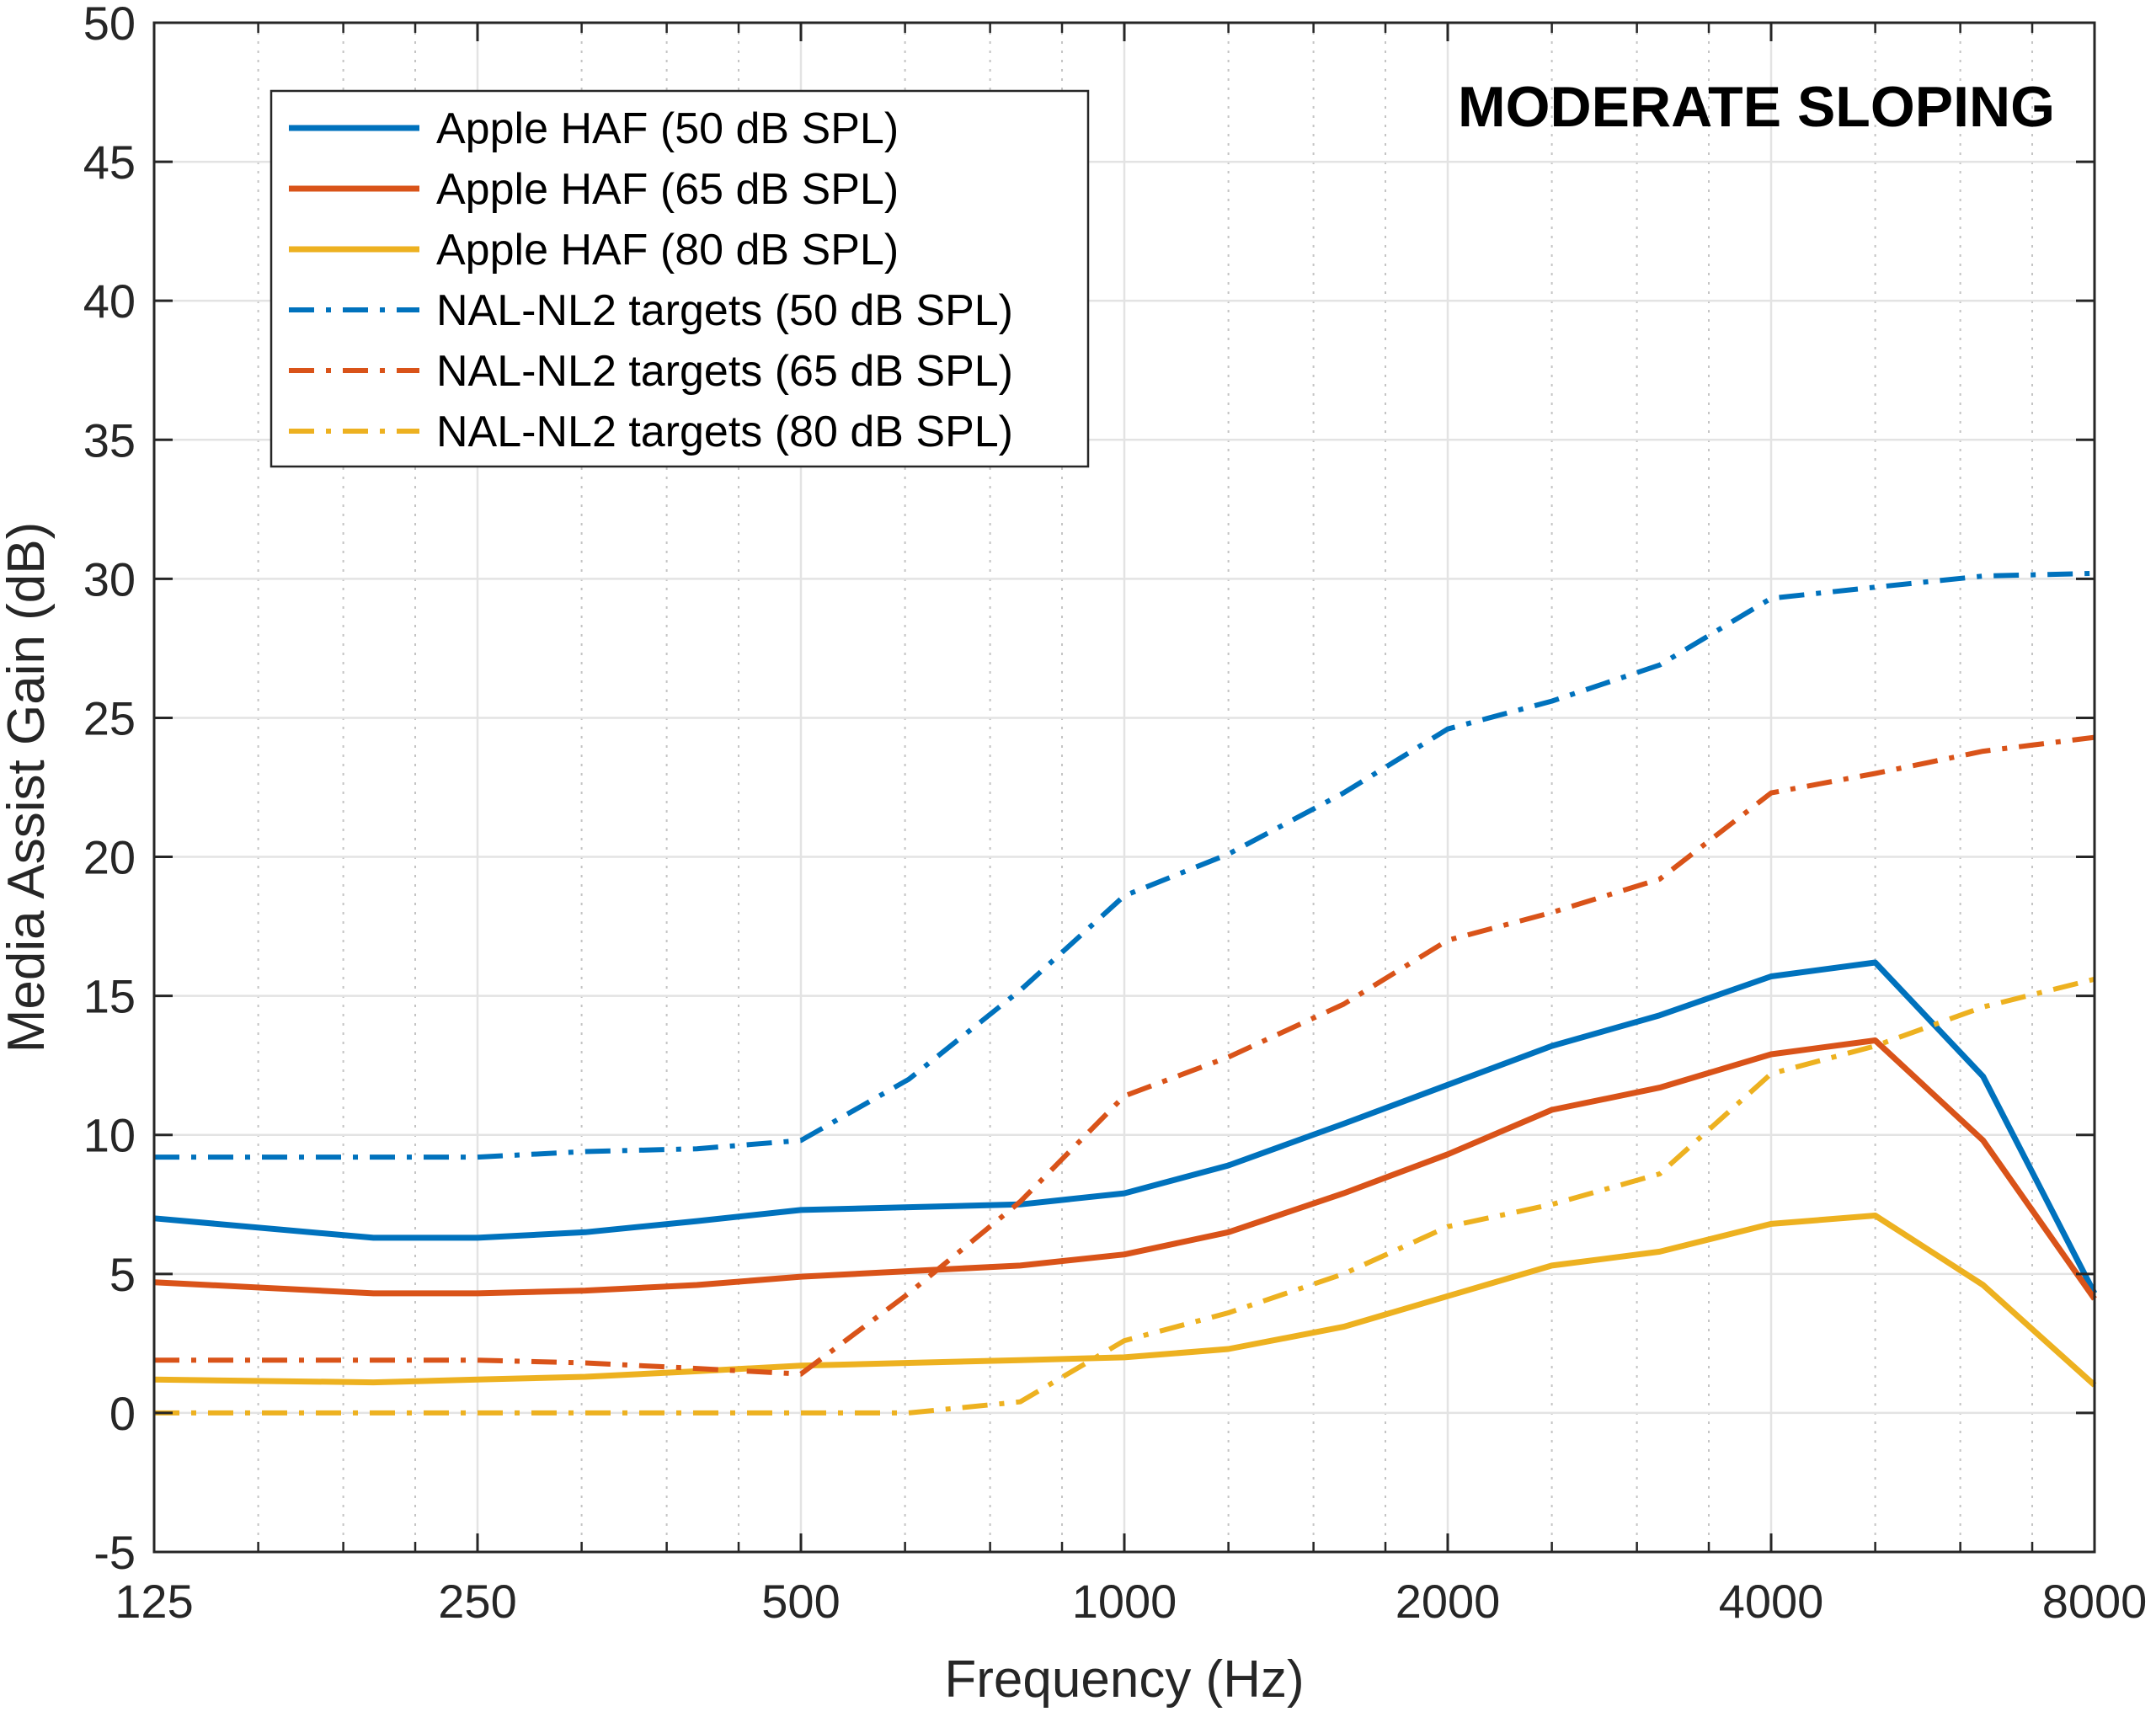  I want to click on y-tick-label: 5, so click(123, 1274).